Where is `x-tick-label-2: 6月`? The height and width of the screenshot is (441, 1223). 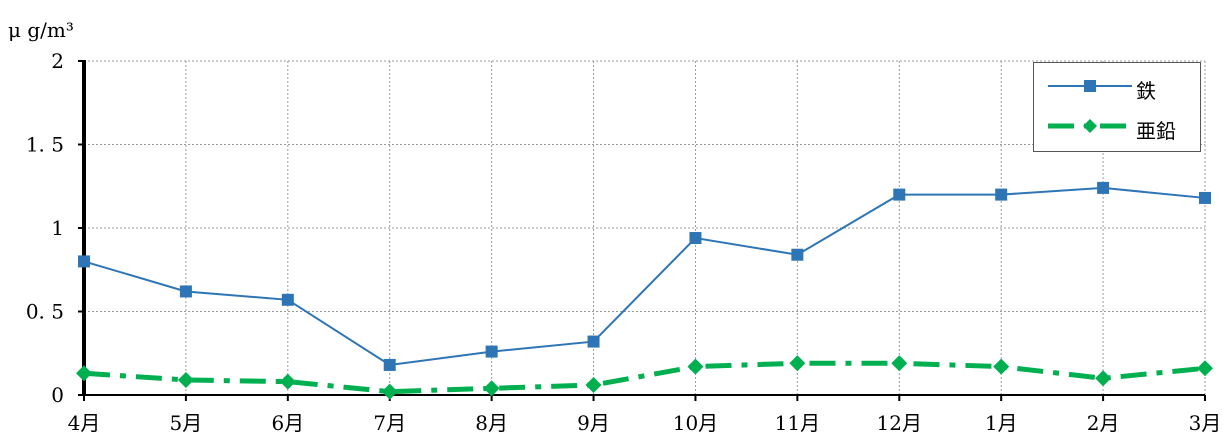
x-tick-label-2: 6月 is located at coordinates (287, 423).